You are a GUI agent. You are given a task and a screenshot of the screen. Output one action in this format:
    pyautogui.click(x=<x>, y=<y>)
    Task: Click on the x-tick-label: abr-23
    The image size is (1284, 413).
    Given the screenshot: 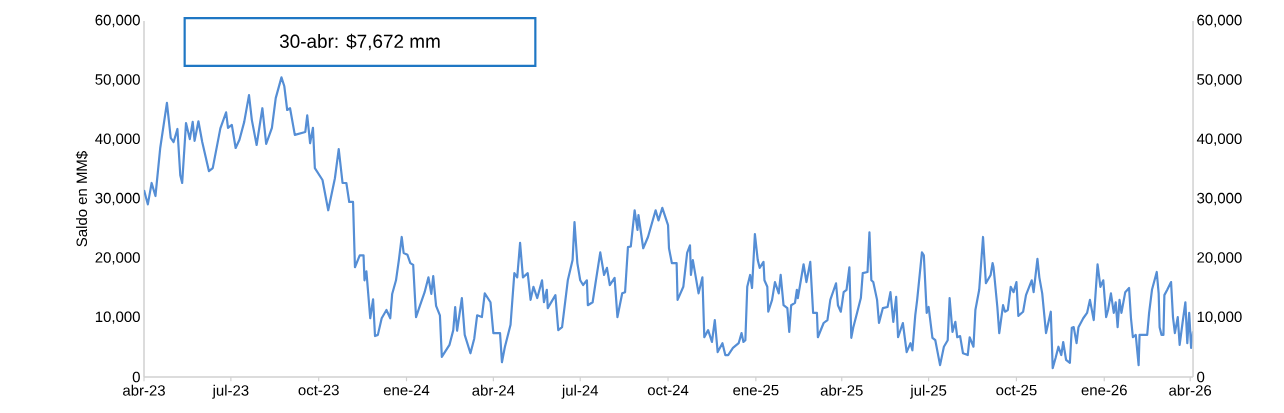 What is the action you would take?
    pyautogui.click(x=144, y=390)
    